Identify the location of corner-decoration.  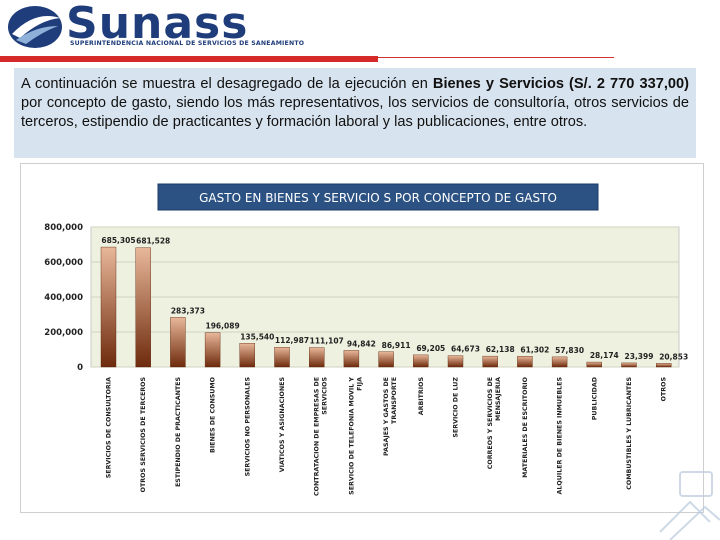
(689, 505).